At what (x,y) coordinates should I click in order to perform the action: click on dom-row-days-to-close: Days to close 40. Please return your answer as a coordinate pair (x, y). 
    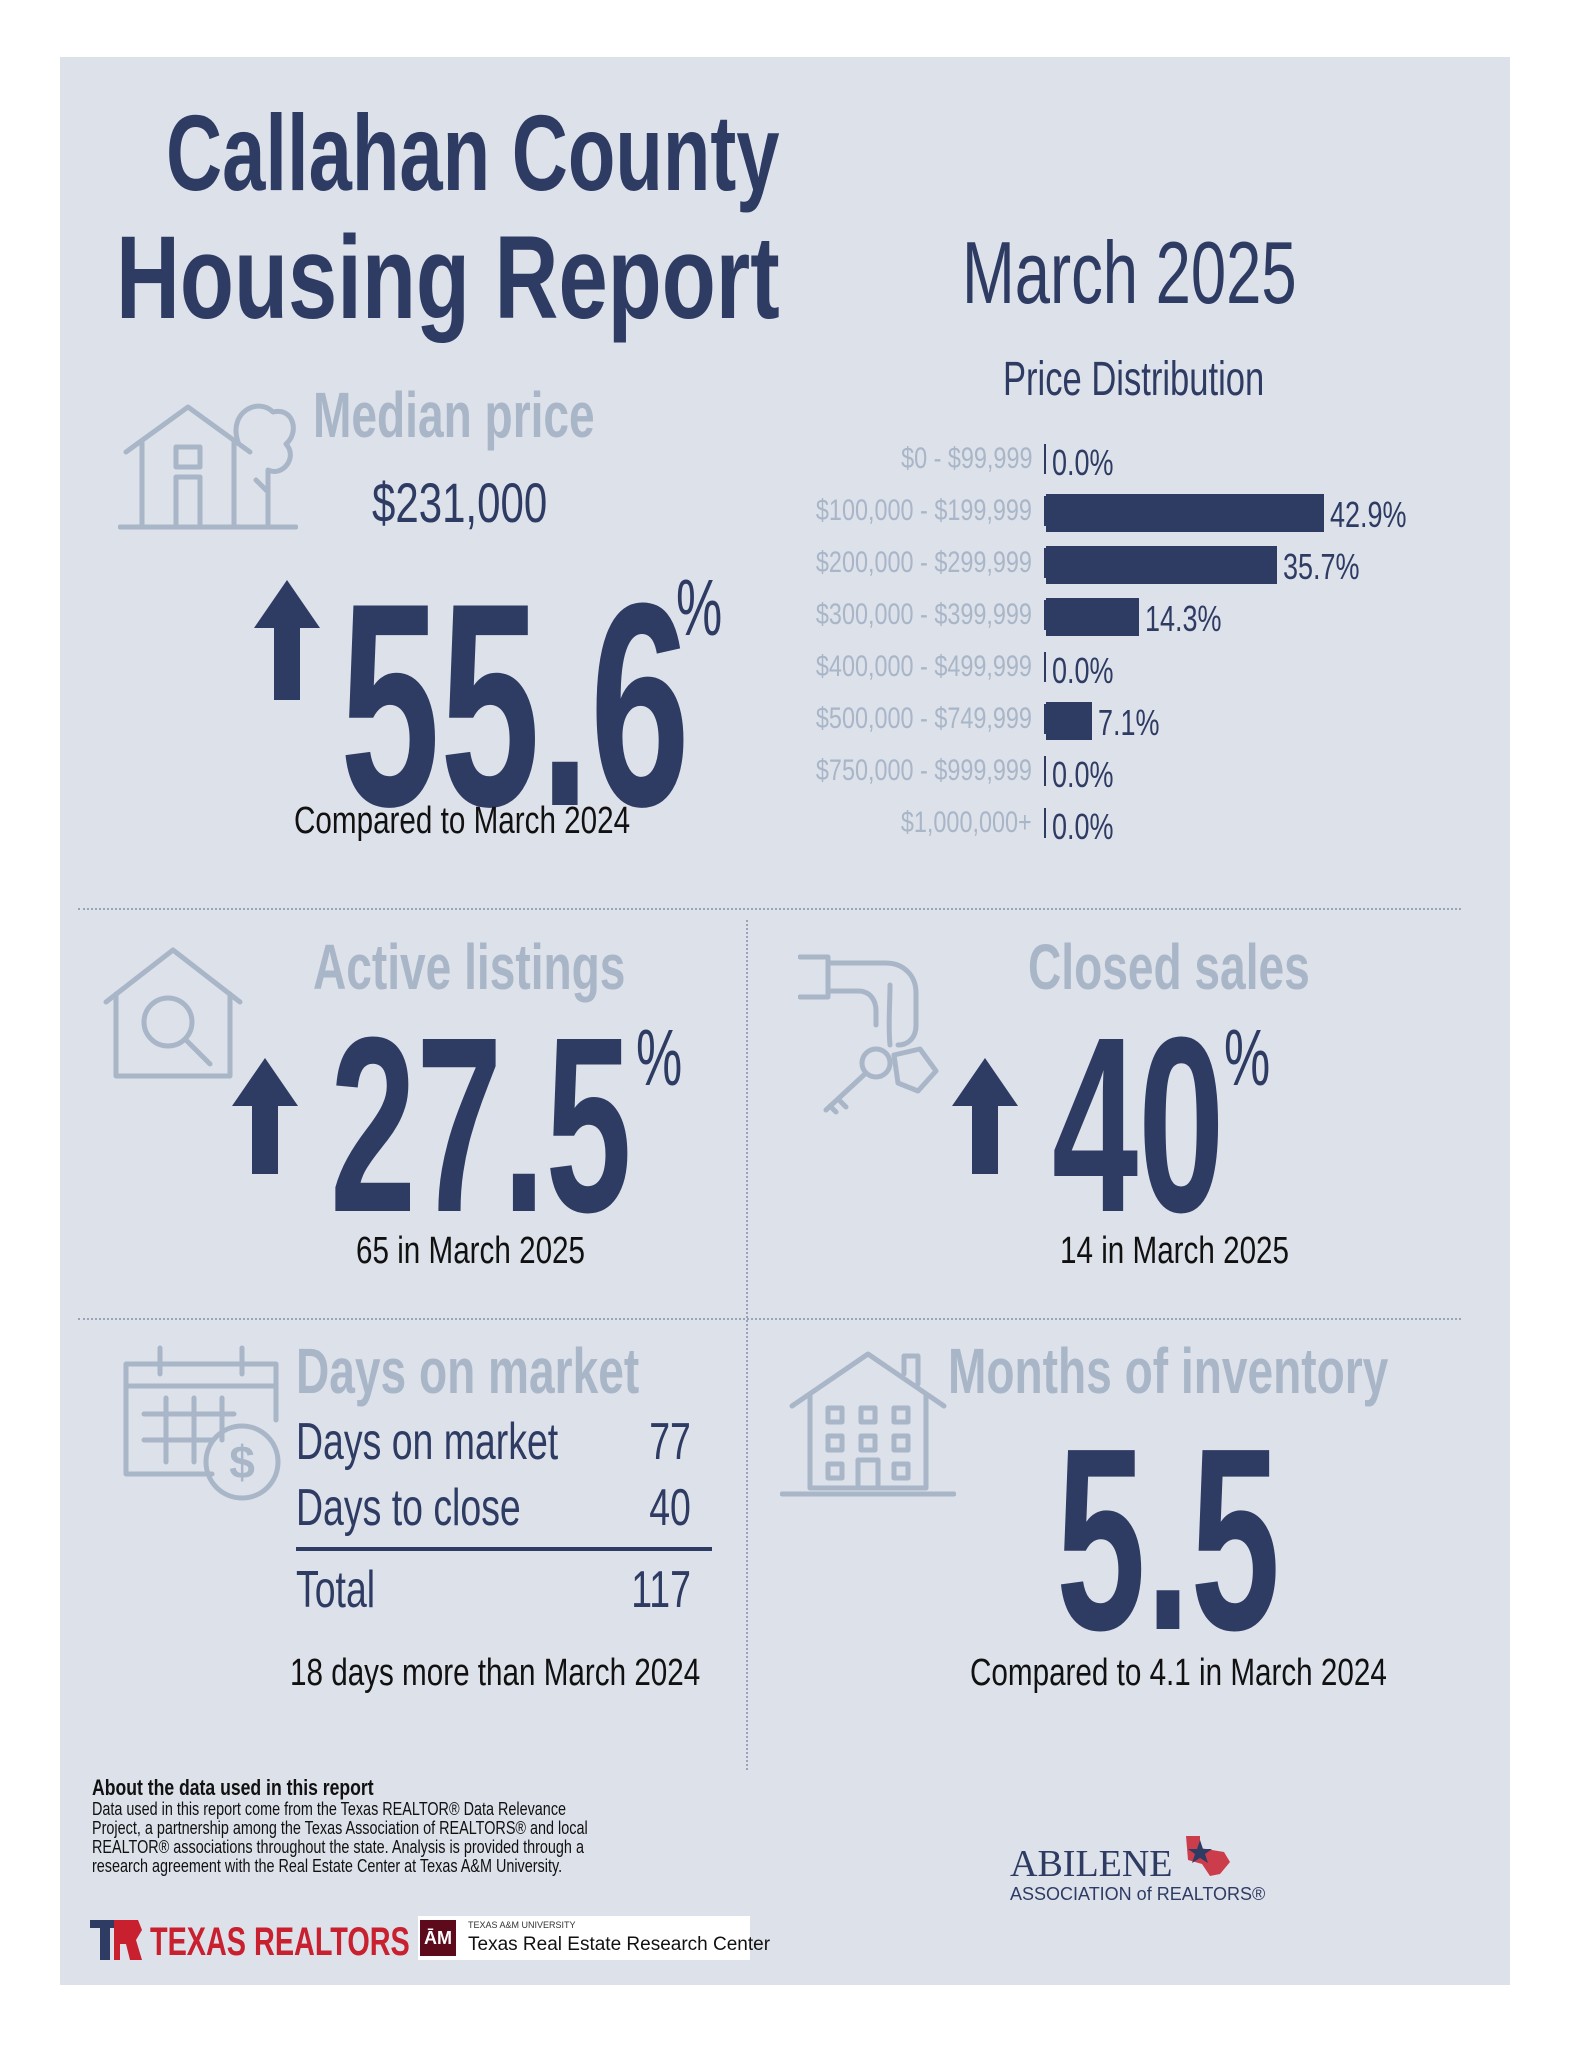
    Looking at the image, I should click on (493, 1508).